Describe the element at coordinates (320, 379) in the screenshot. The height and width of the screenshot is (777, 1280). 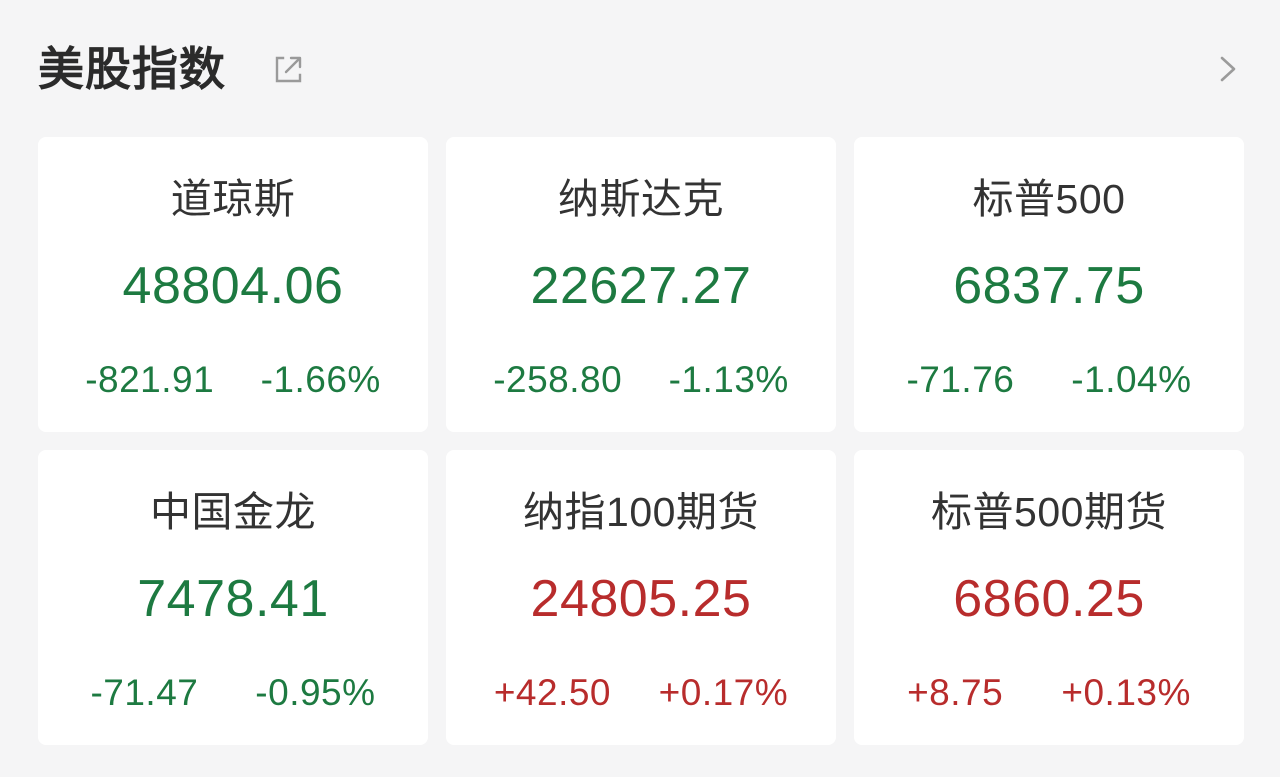
I see `index-percent: -1.66%` at that location.